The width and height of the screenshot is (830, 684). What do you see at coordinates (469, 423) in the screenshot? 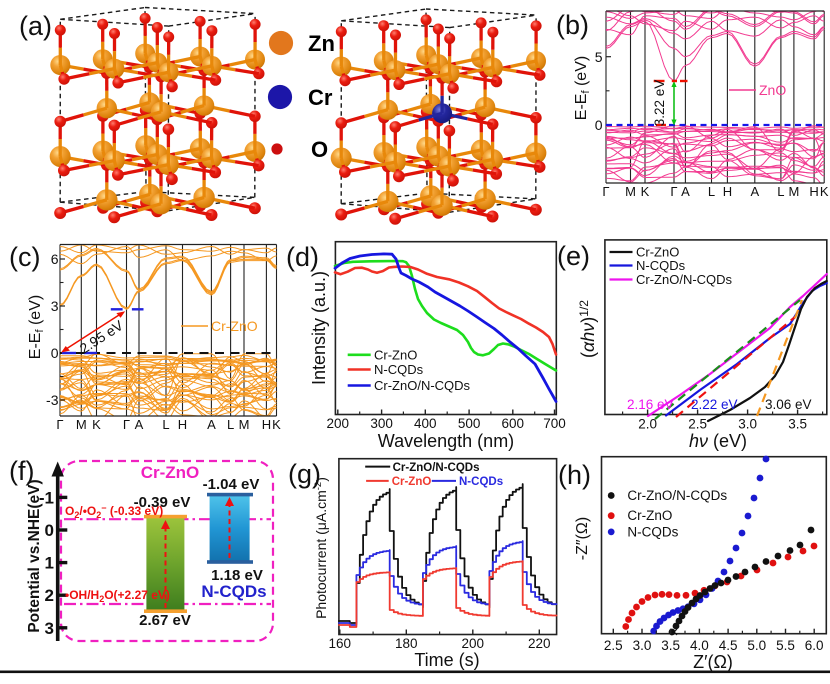
I see `svg-text: 500` at bounding box center [469, 423].